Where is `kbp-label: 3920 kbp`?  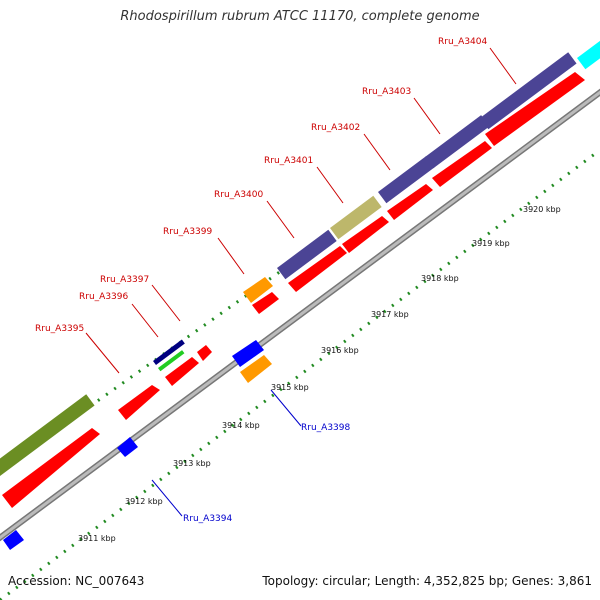 kbp-label: 3920 kbp is located at coordinates (542, 209).